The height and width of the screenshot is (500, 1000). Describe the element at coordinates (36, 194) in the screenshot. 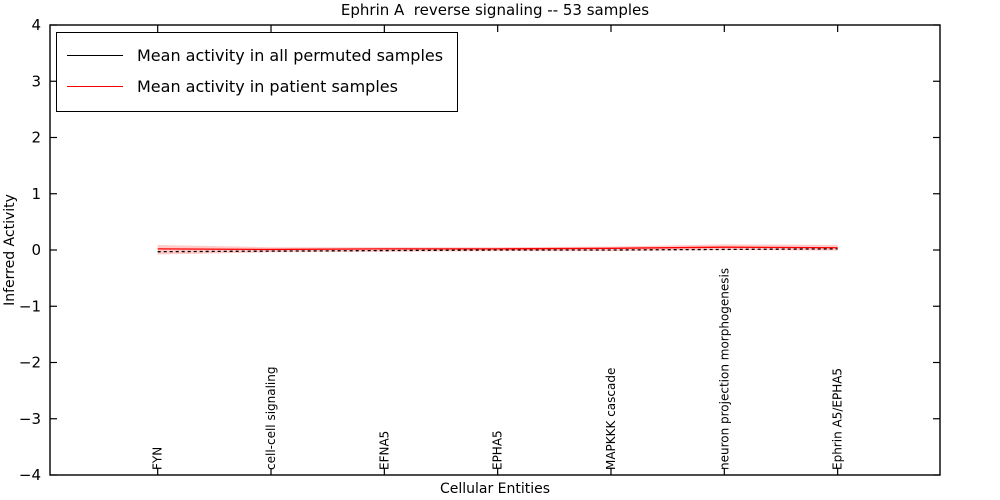

I see `y-tick-label: 1` at that location.